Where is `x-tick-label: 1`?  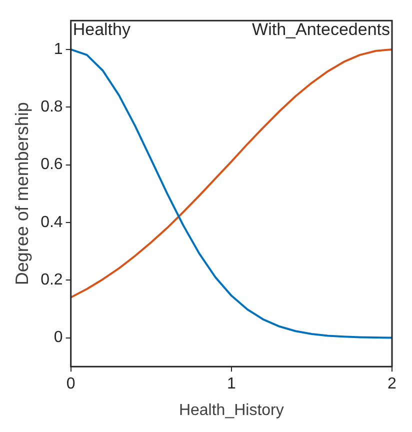 x-tick-label: 1 is located at coordinates (231, 384).